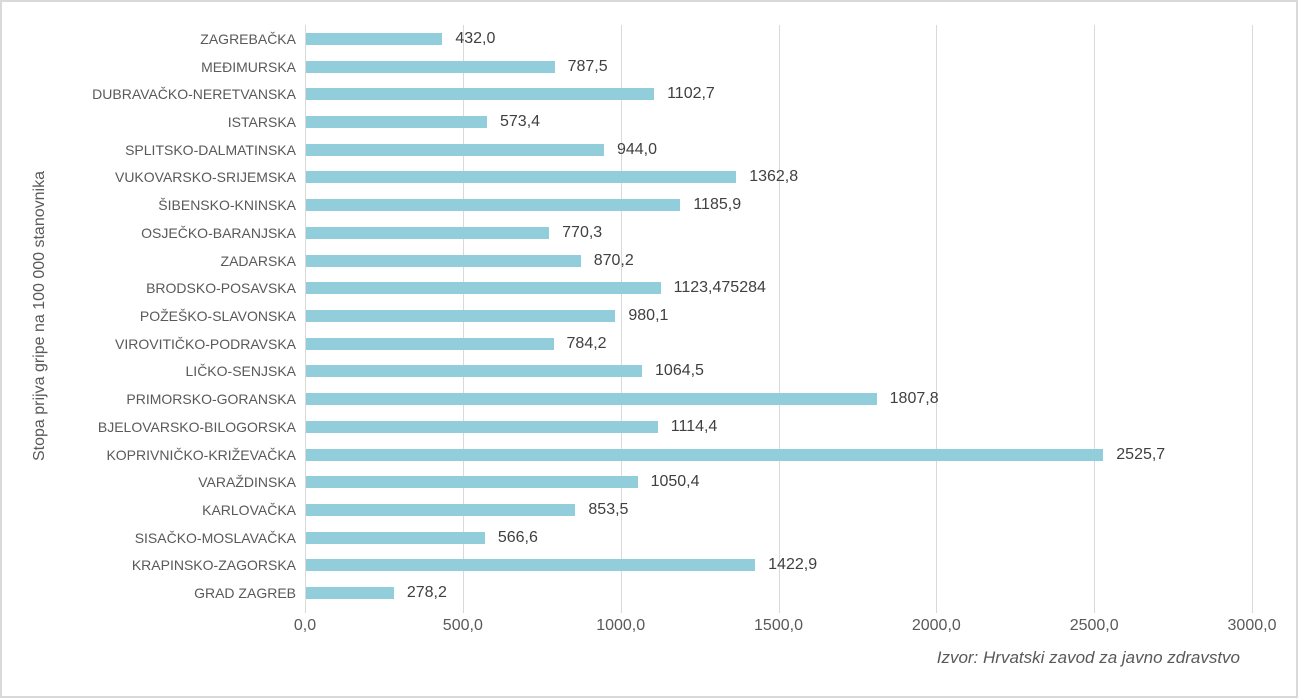  I want to click on bar-value-label: 944,0, so click(637, 149).